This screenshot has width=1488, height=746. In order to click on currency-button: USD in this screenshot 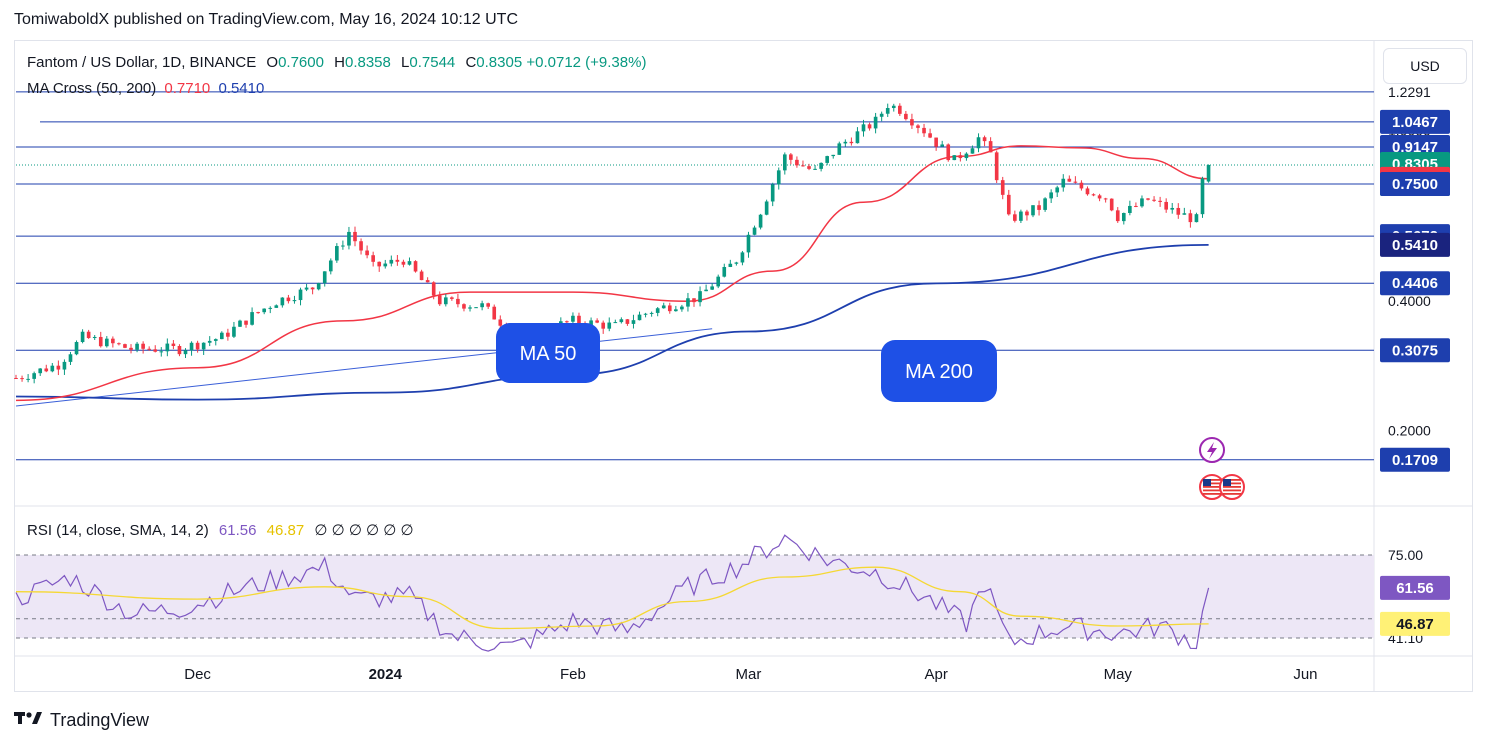, I will do `click(1425, 66)`.